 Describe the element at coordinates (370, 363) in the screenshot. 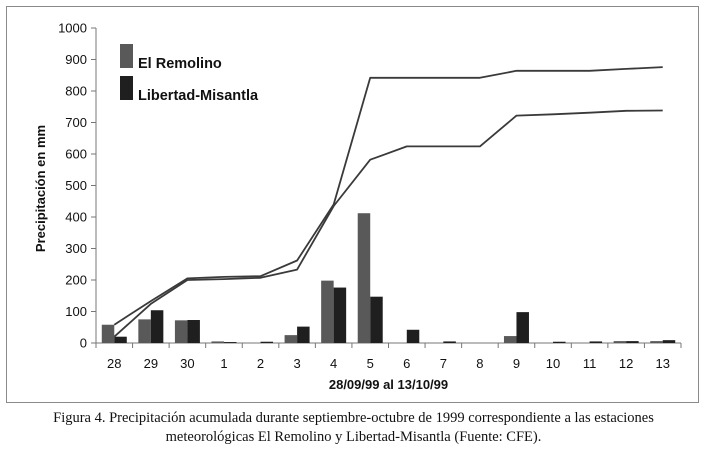

I see `x-tick-label: 5` at that location.